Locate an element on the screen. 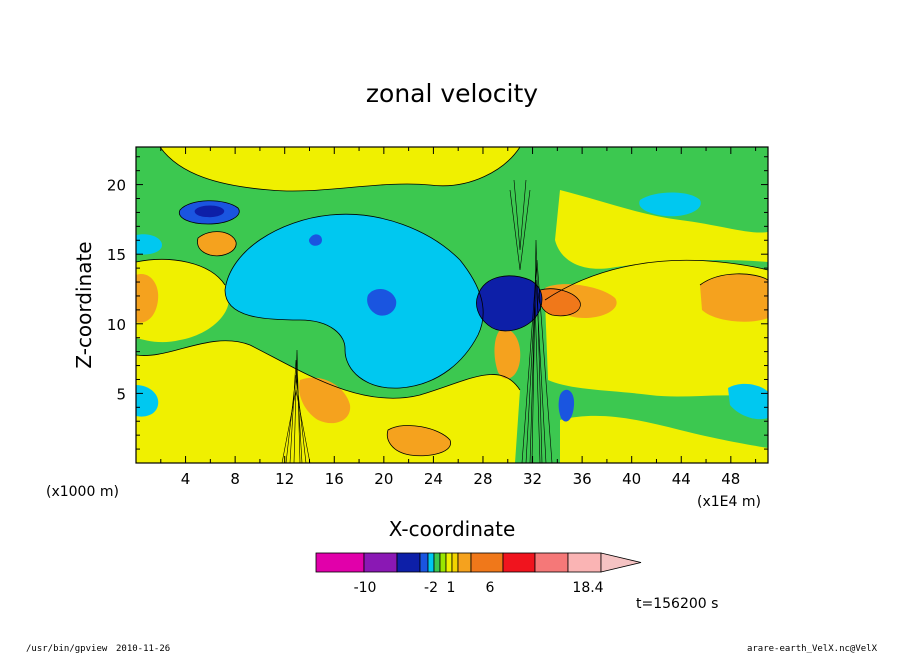 This screenshot has height=654, width=904. y-axis-label: Z-coordinate is located at coordinates (84, 304).